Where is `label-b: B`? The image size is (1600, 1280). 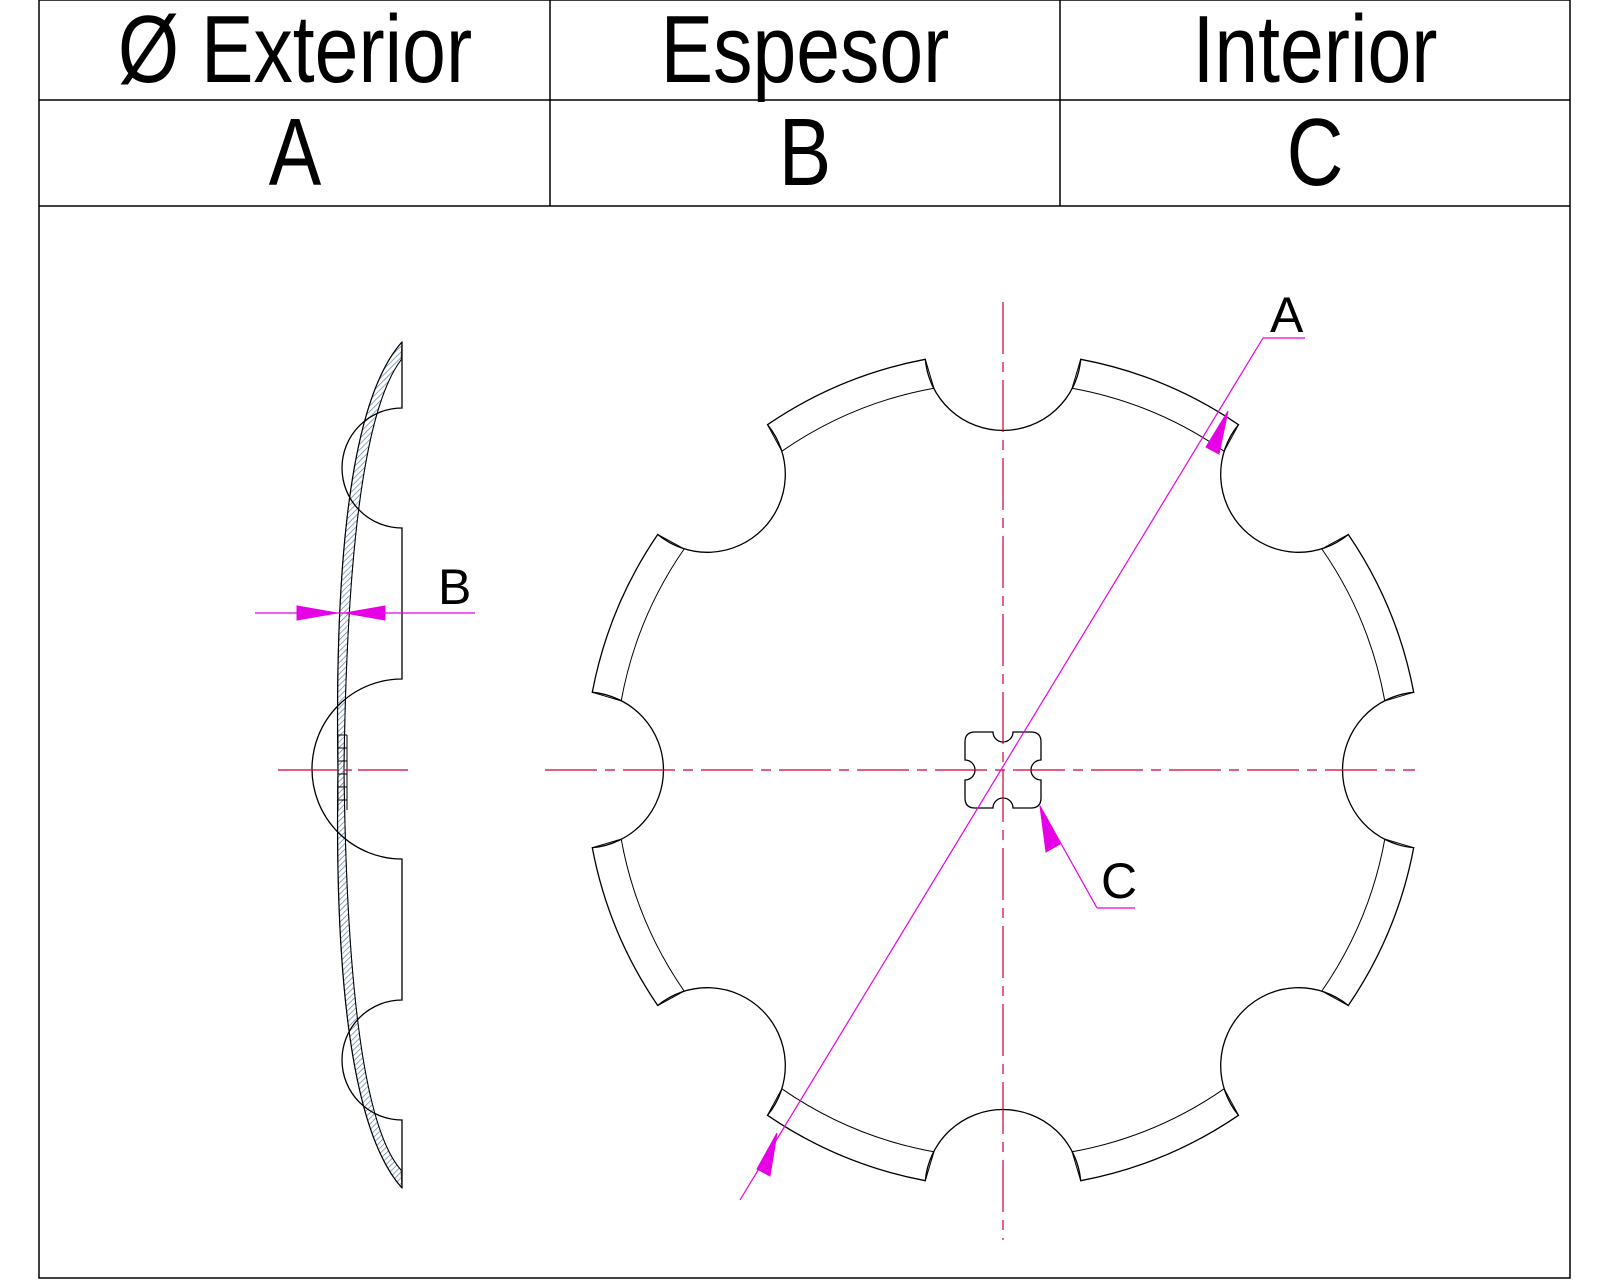
label-b: B is located at coordinates (454, 587).